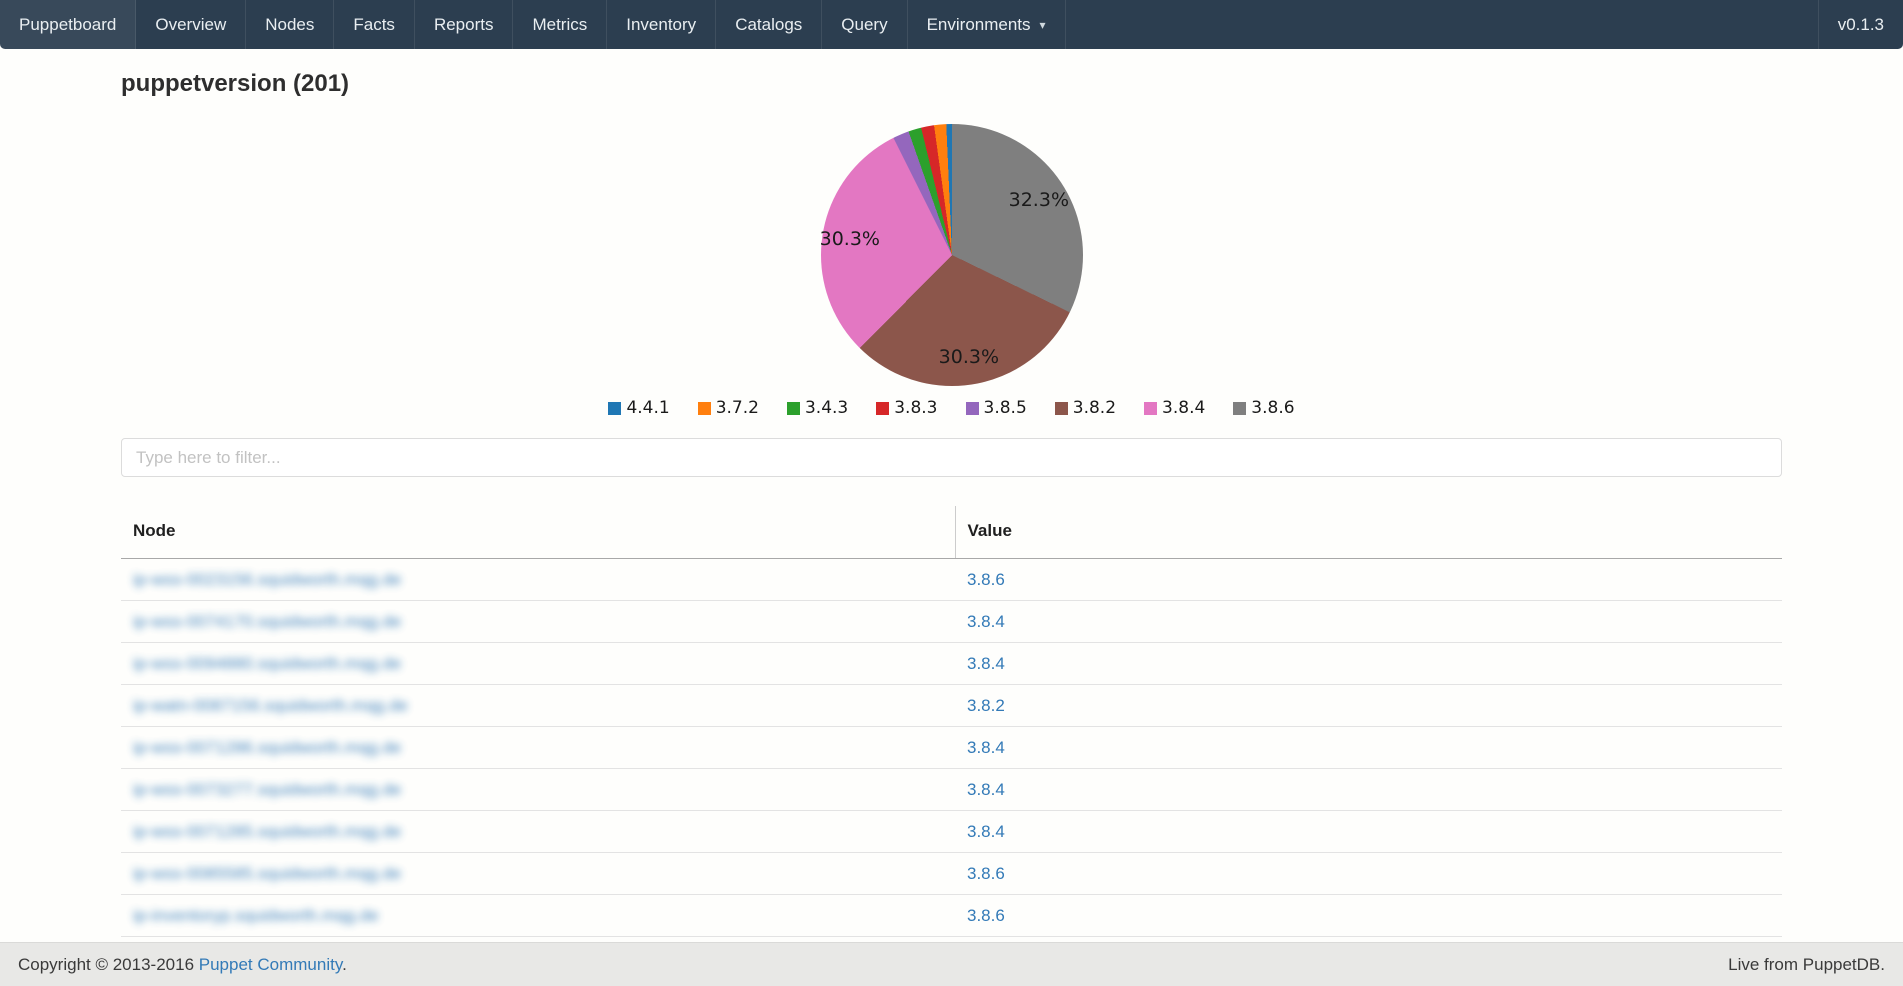 The image size is (1903, 986). What do you see at coordinates (951, 705) in the screenshot?
I see `table-row: ip-watn-0087156.squidworth.mqg.de 3.8.2` at bounding box center [951, 705].